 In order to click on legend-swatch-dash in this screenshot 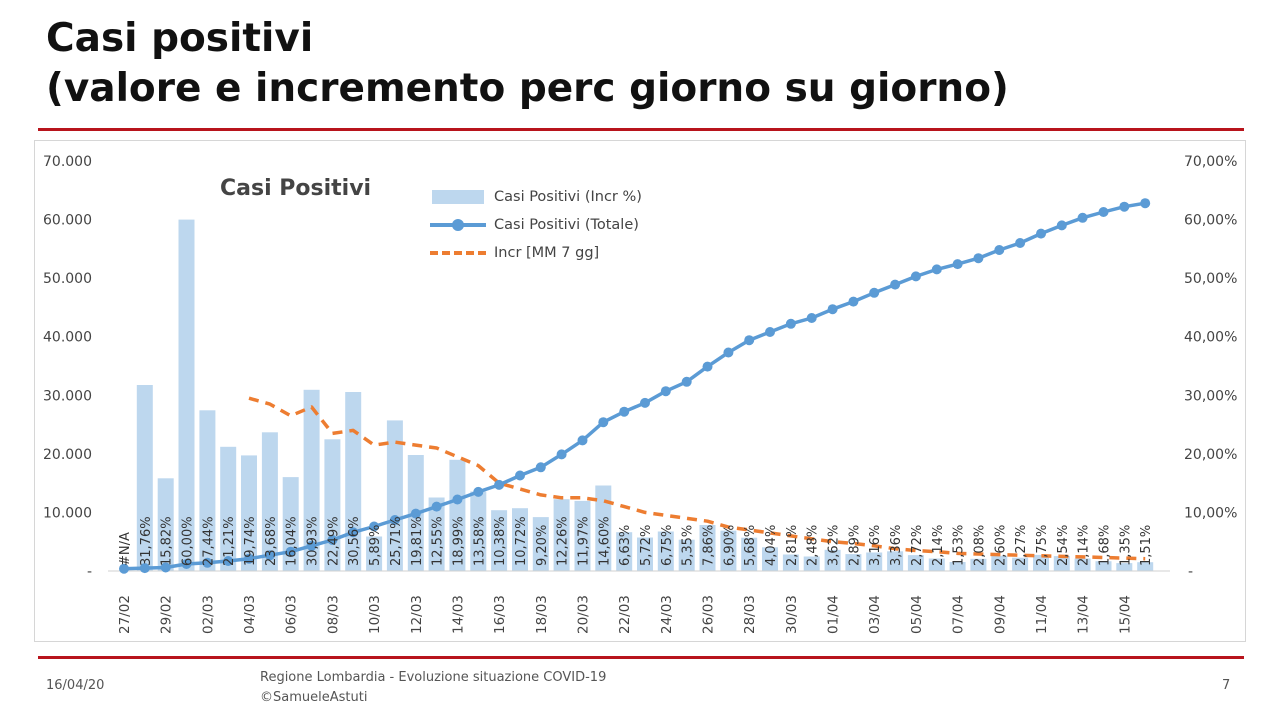, I will do `click(458, 253)`.